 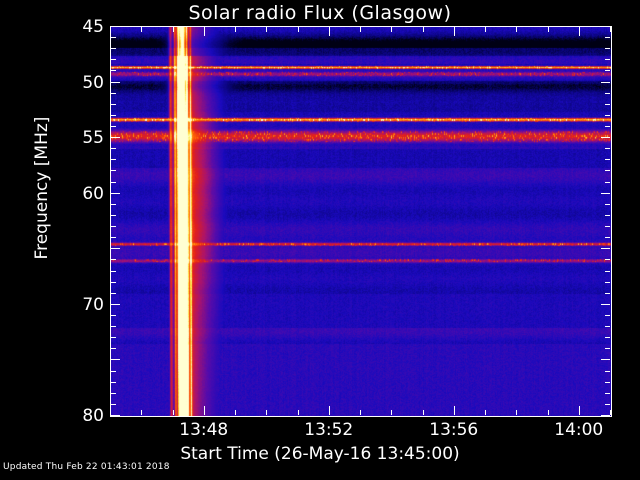 I want to click on y-axis-tick-label: 80, so click(x=93, y=416).